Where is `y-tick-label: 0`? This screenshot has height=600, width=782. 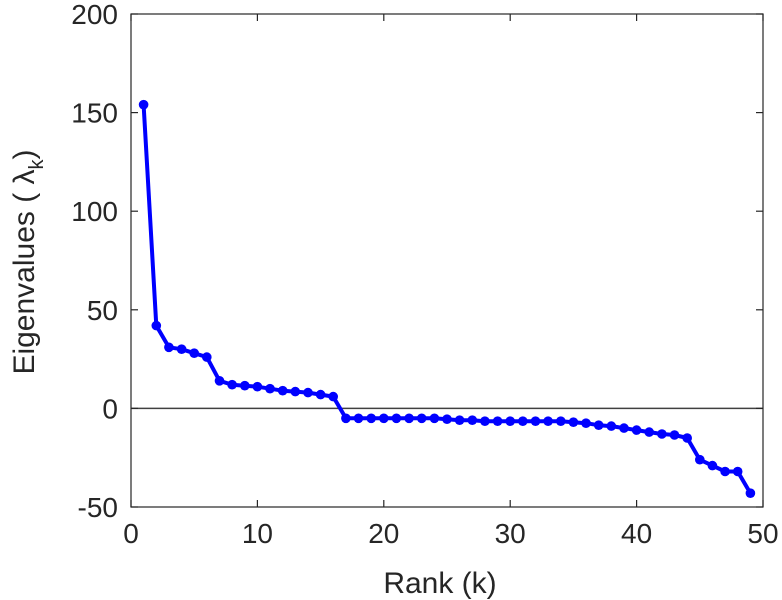
y-tick-label: 0 is located at coordinates (110, 408).